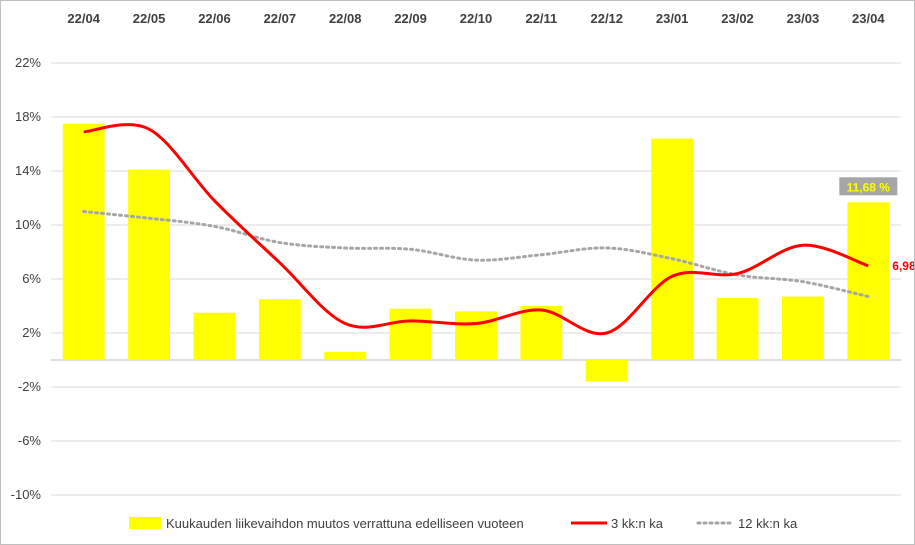 This screenshot has height=545, width=915. What do you see at coordinates (280, 18) in the screenshot?
I see `x-tick-label: 22/07` at bounding box center [280, 18].